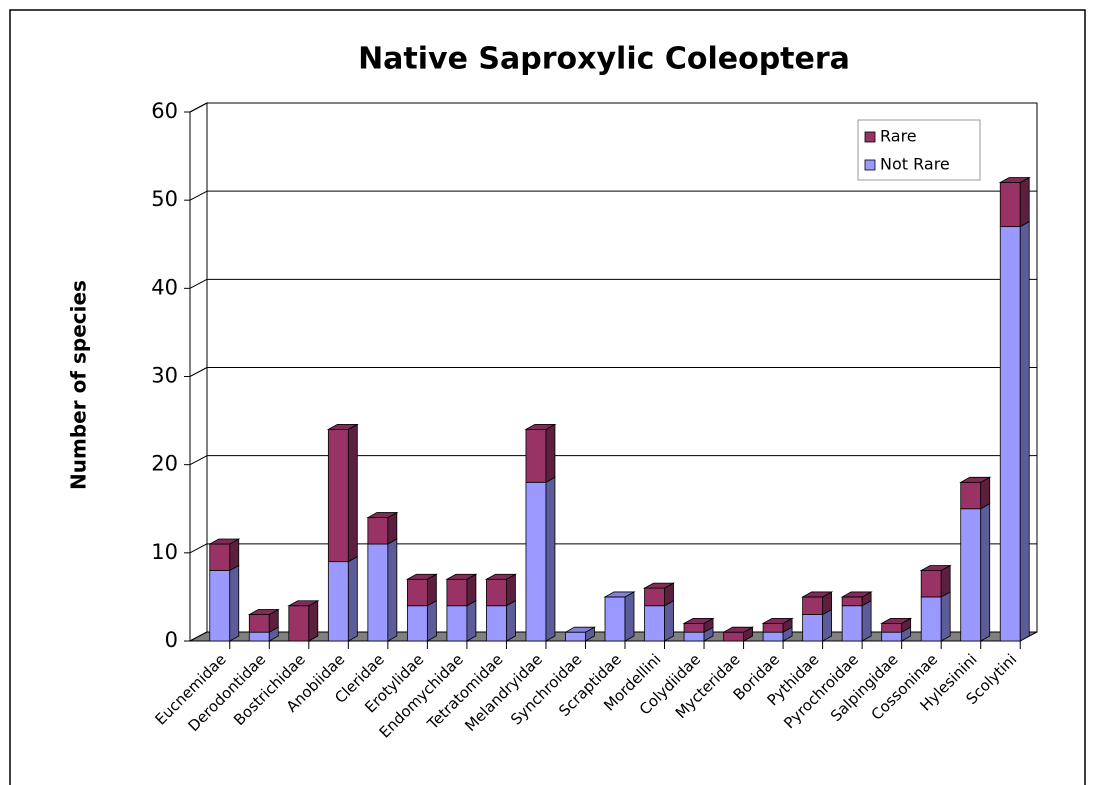 The width and height of the screenshot is (1096, 785). I want to click on y-axis-label: Number of species, so click(79, 385).